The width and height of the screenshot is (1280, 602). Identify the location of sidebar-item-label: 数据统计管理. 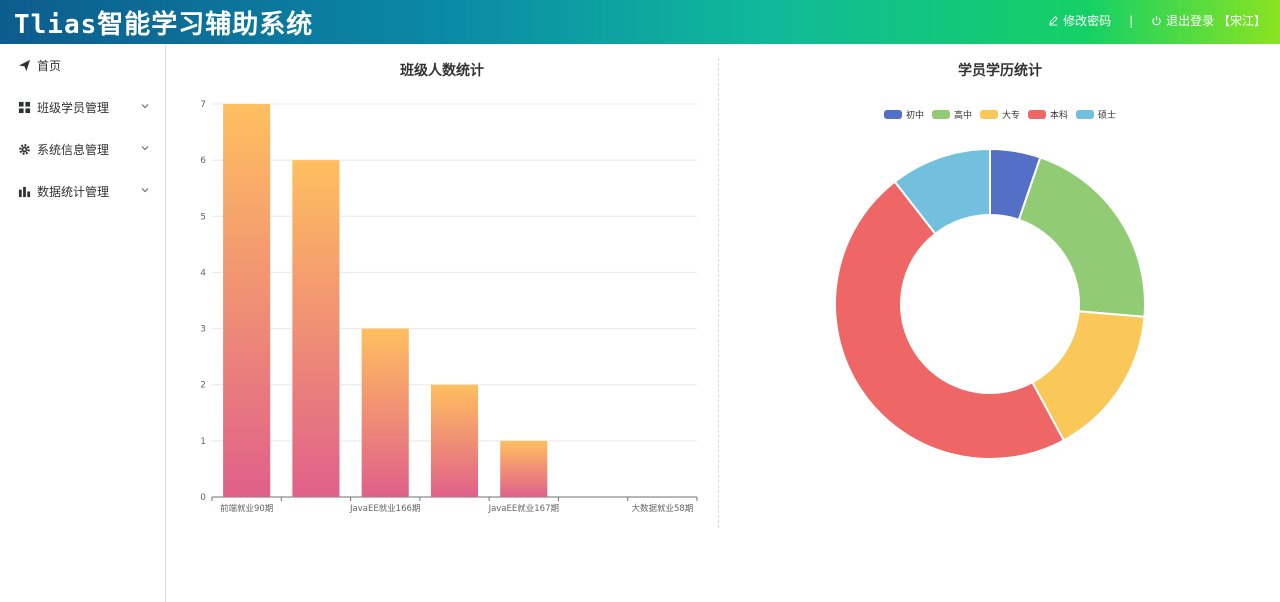
(73, 191).